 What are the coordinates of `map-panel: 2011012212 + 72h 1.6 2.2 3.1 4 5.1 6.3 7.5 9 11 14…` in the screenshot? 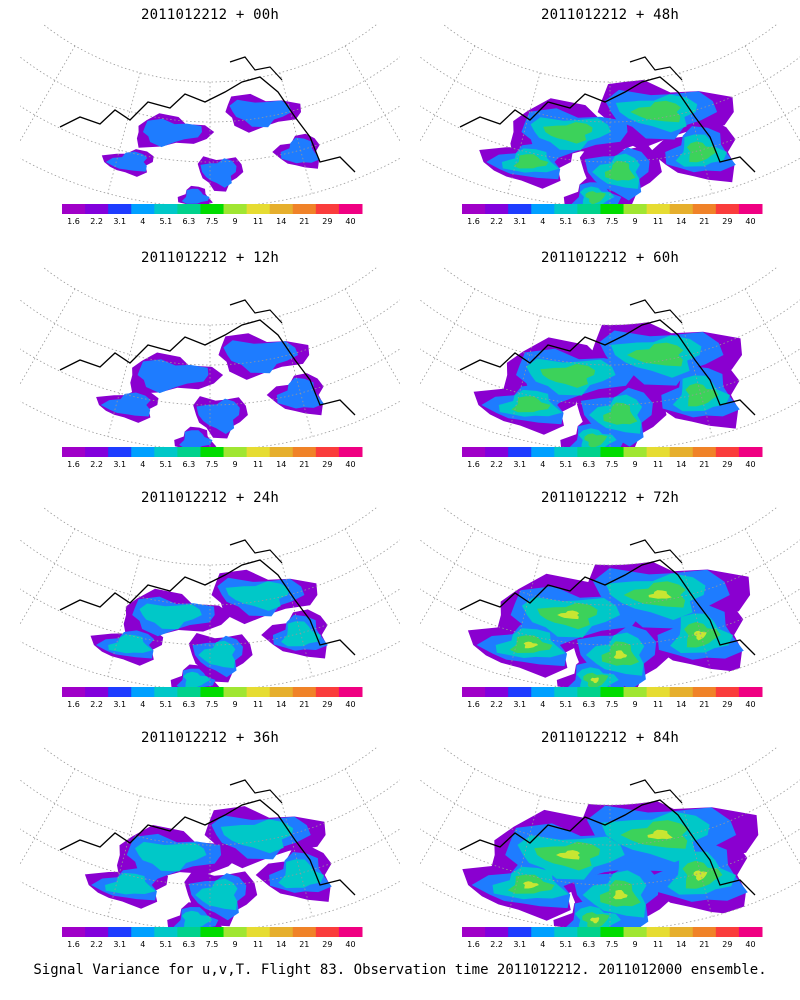 It's located at (610, 605).